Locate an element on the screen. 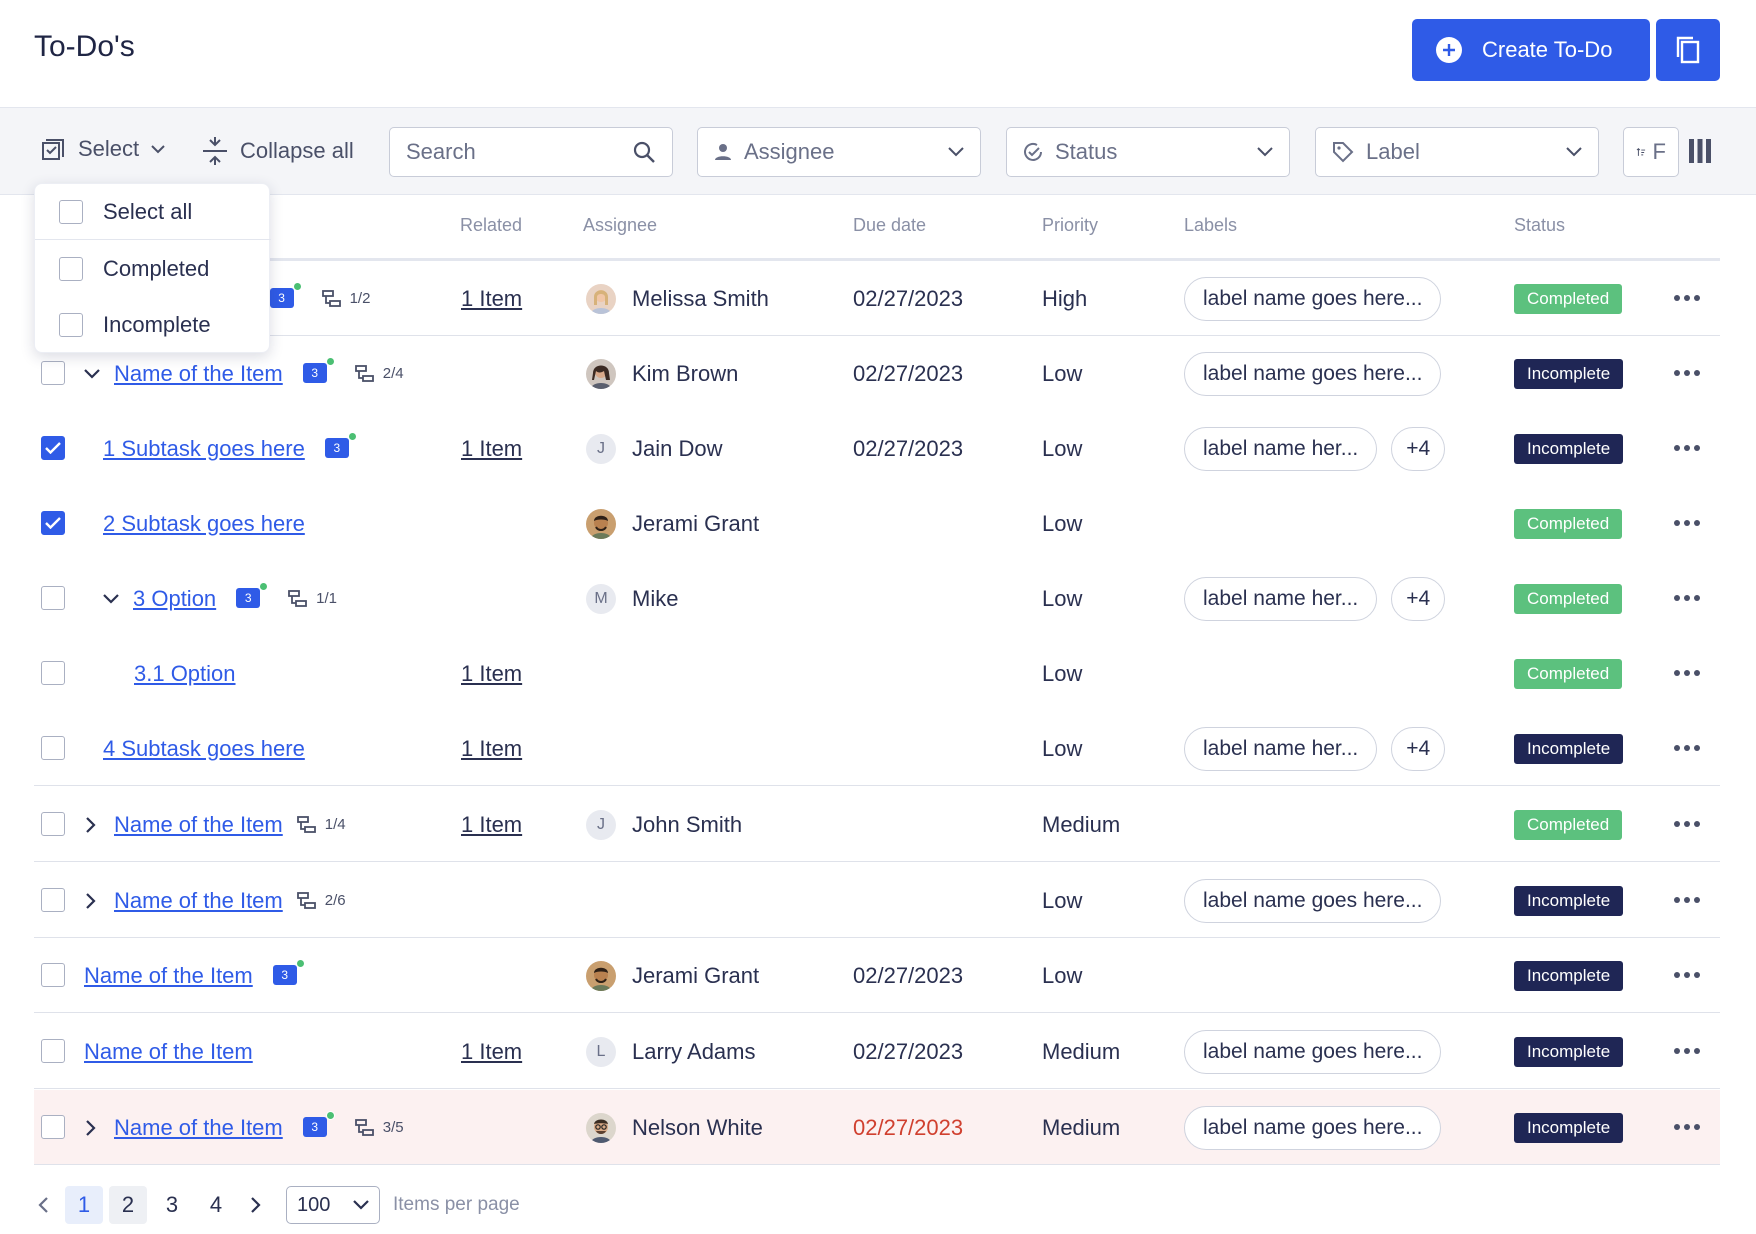  create-todo-button: Create To-Do is located at coordinates (1531, 50).